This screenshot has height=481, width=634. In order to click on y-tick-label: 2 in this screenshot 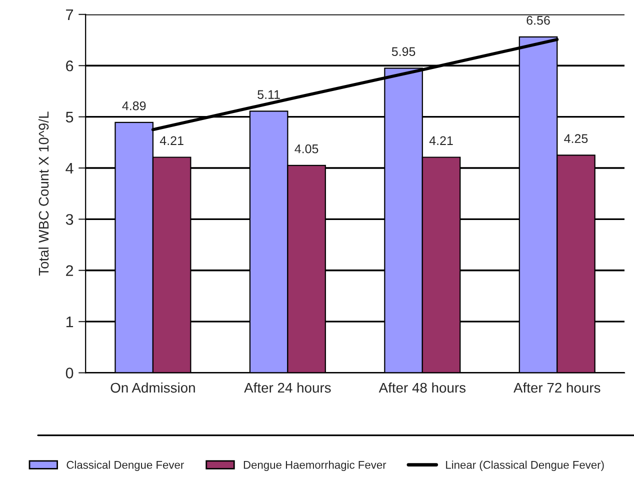, I will do `click(70, 270)`.